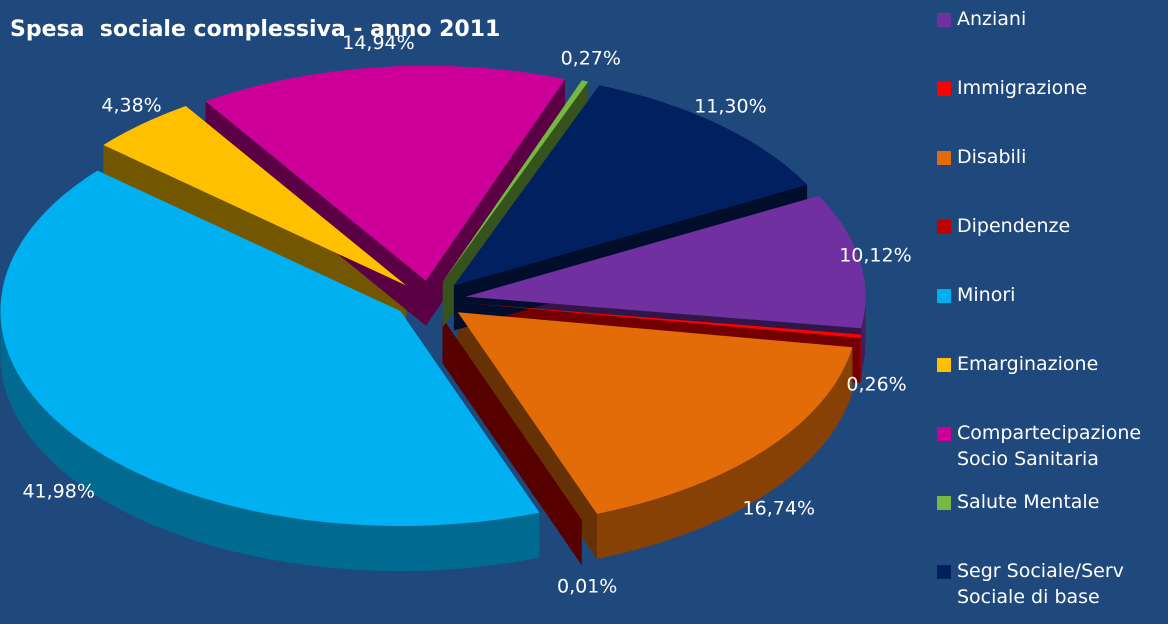 This screenshot has height=624, width=1168. What do you see at coordinates (378, 43) in the screenshot?
I see `data-label: 14,94%` at bounding box center [378, 43].